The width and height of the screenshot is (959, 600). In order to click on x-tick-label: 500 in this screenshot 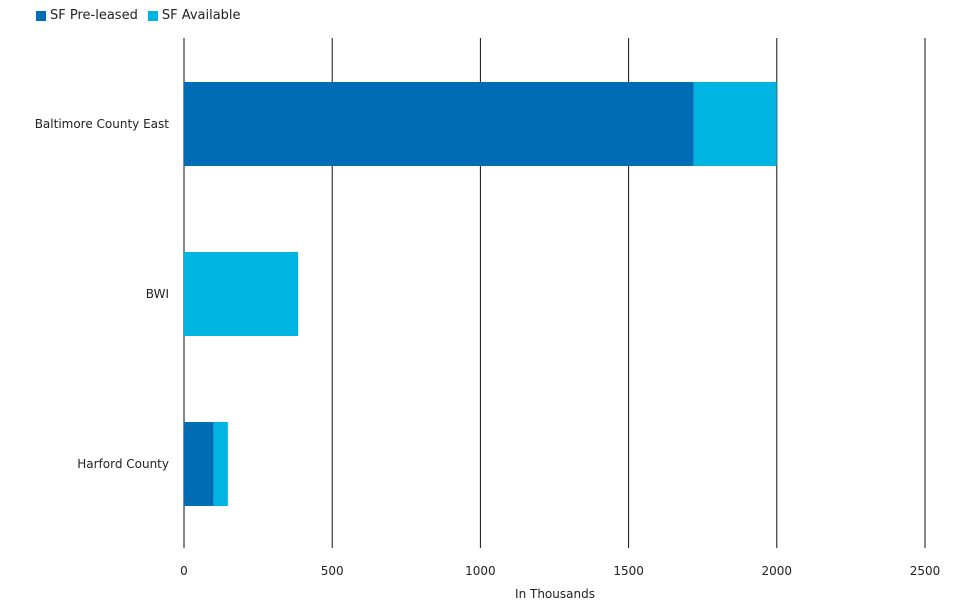, I will do `click(332, 571)`.